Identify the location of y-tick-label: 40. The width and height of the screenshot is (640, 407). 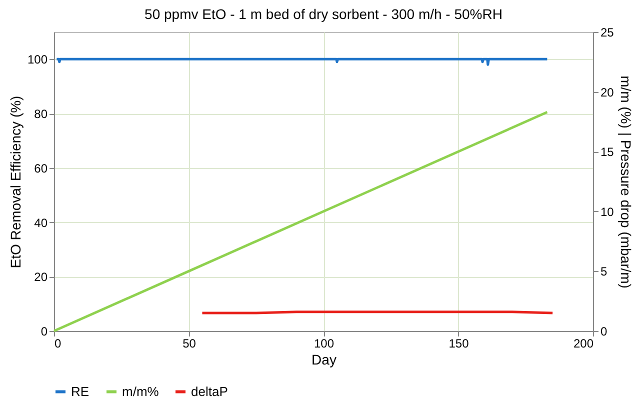
(41, 223).